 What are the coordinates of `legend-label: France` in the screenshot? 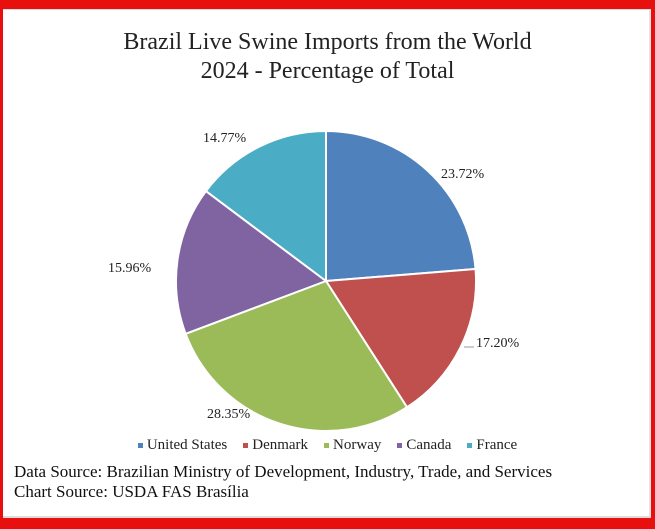 It's located at (497, 445).